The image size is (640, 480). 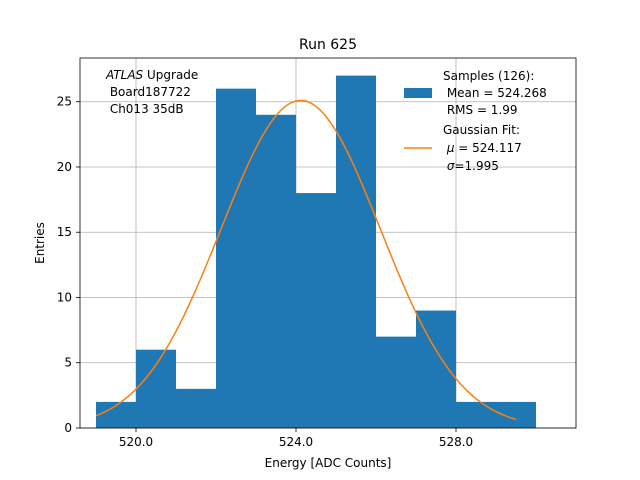 I want to click on annotation-upgrade: Upgrade, so click(x=170, y=75).